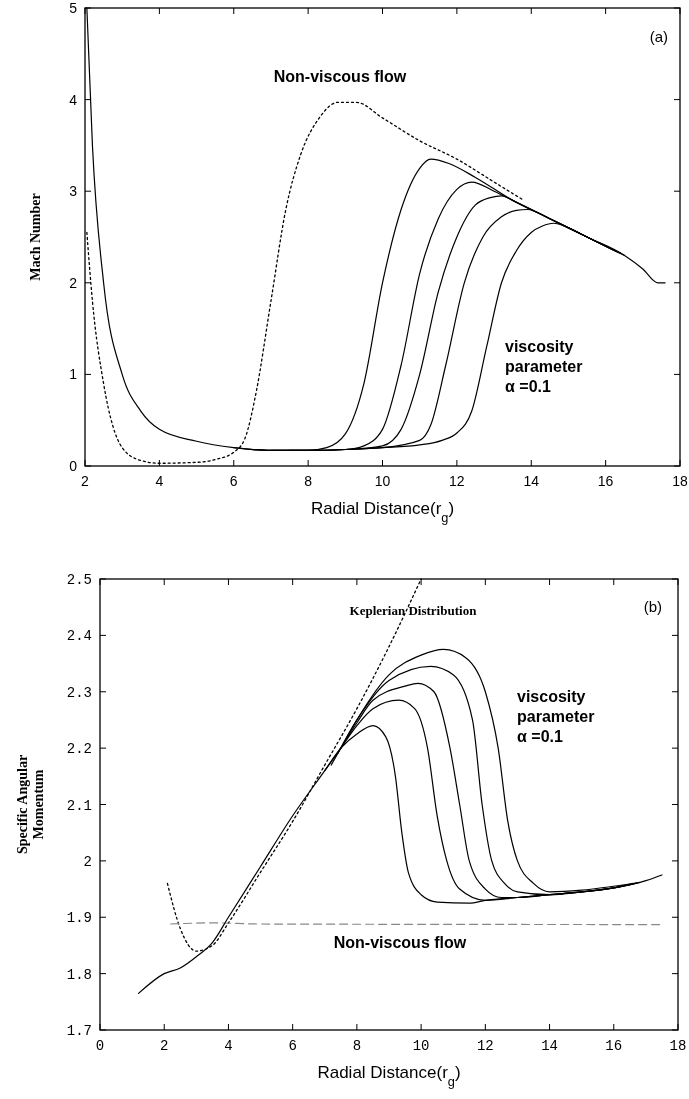 The image size is (689, 1099). I want to click on y-tick-label: 2.3, so click(79, 692).